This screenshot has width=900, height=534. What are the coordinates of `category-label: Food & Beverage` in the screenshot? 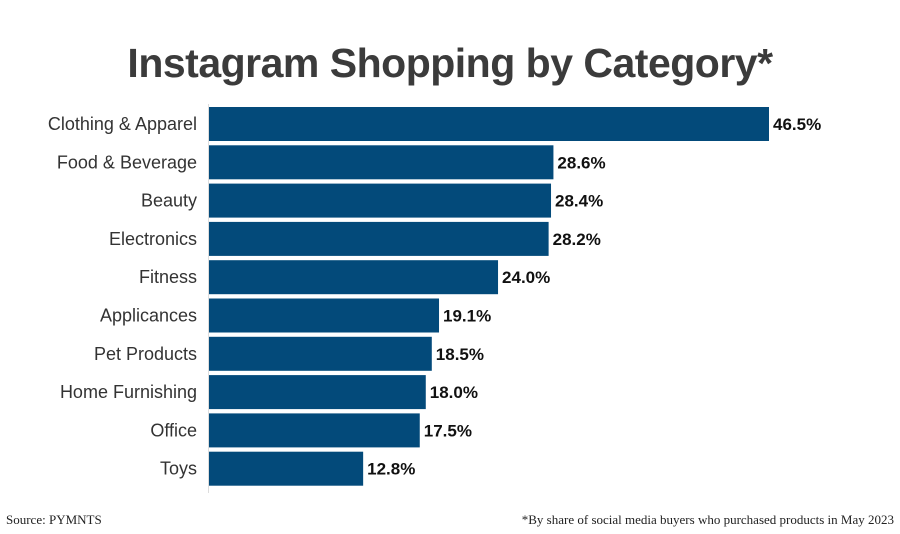 It's located at (127, 162).